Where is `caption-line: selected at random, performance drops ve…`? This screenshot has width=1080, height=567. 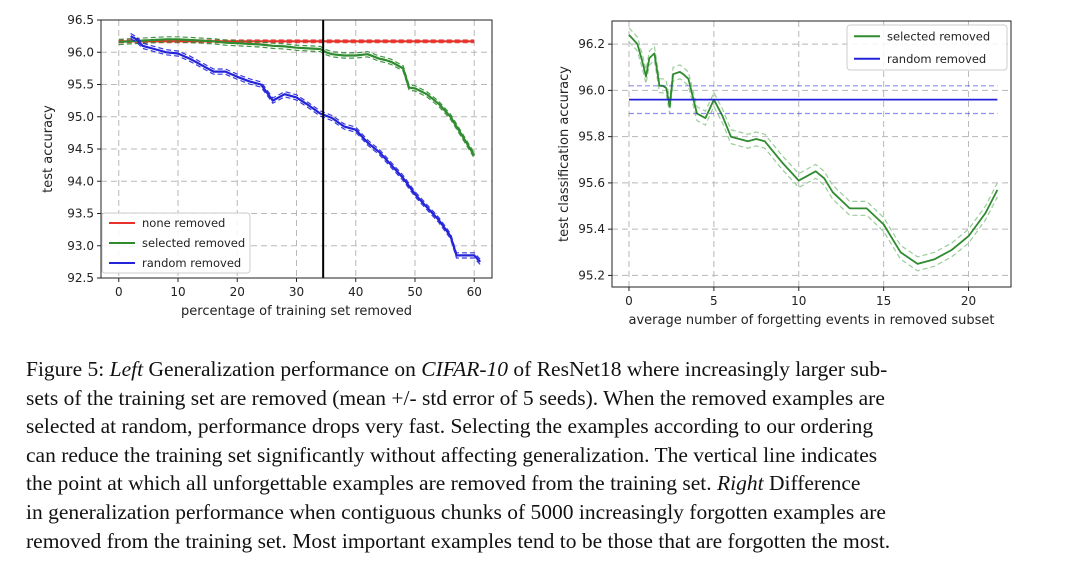
caption-line: selected at random, performance drops ve… is located at coordinates (450, 426).